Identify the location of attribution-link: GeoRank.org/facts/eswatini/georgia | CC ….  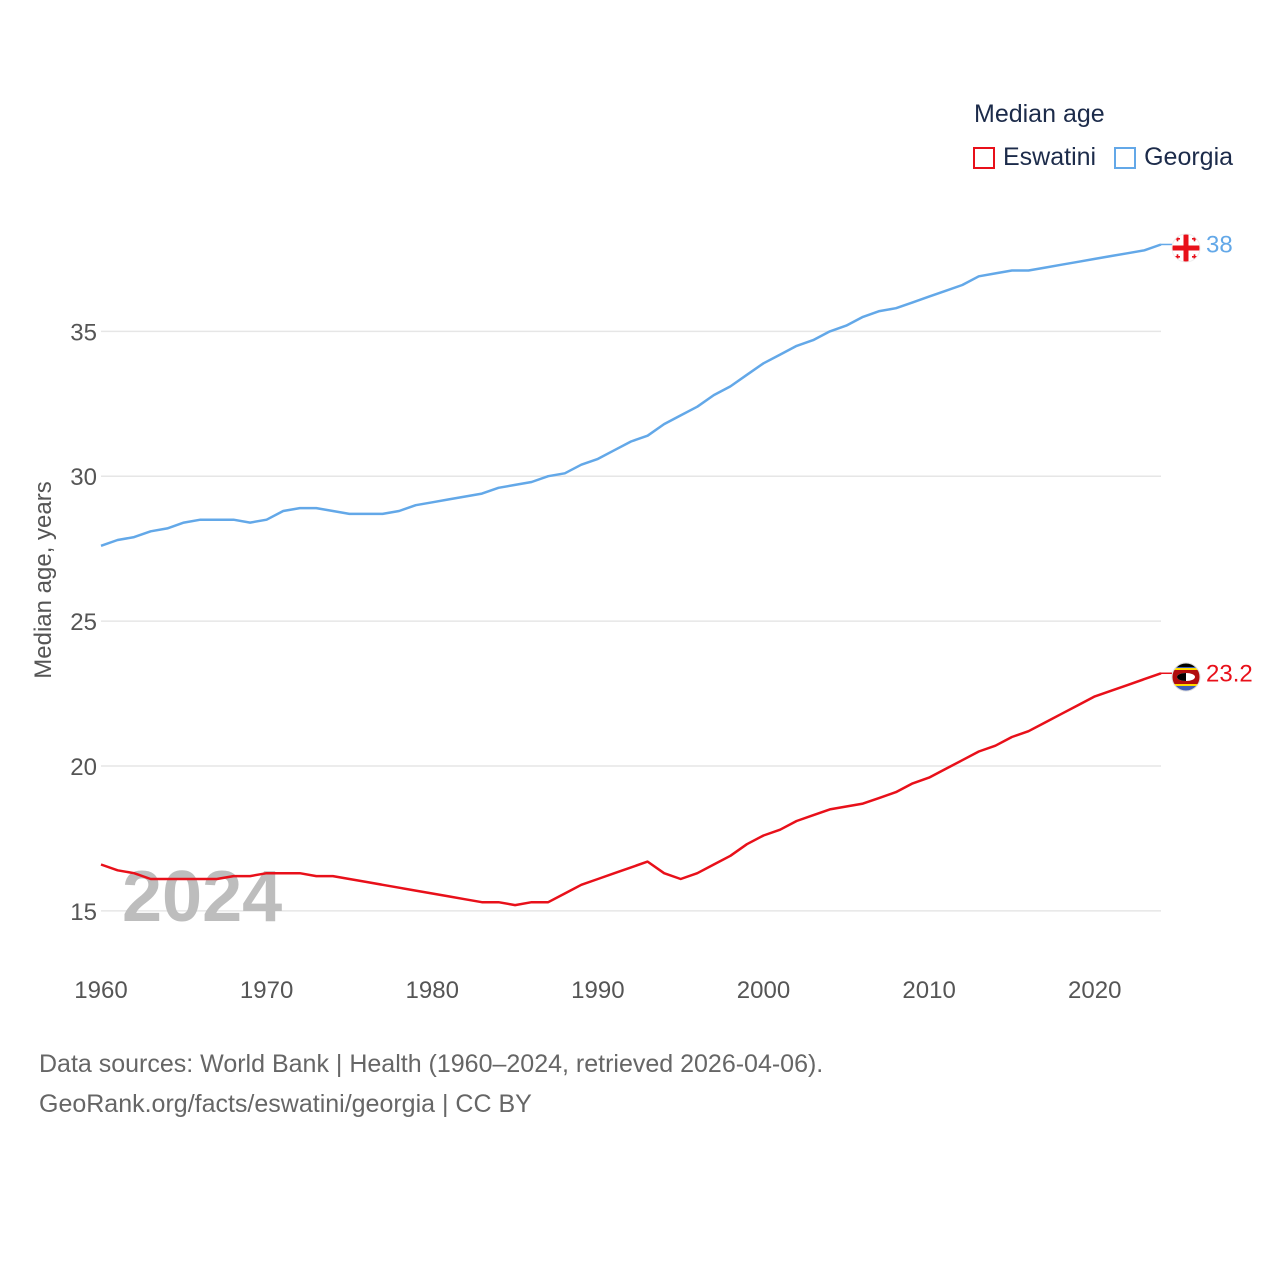
(285, 1104).